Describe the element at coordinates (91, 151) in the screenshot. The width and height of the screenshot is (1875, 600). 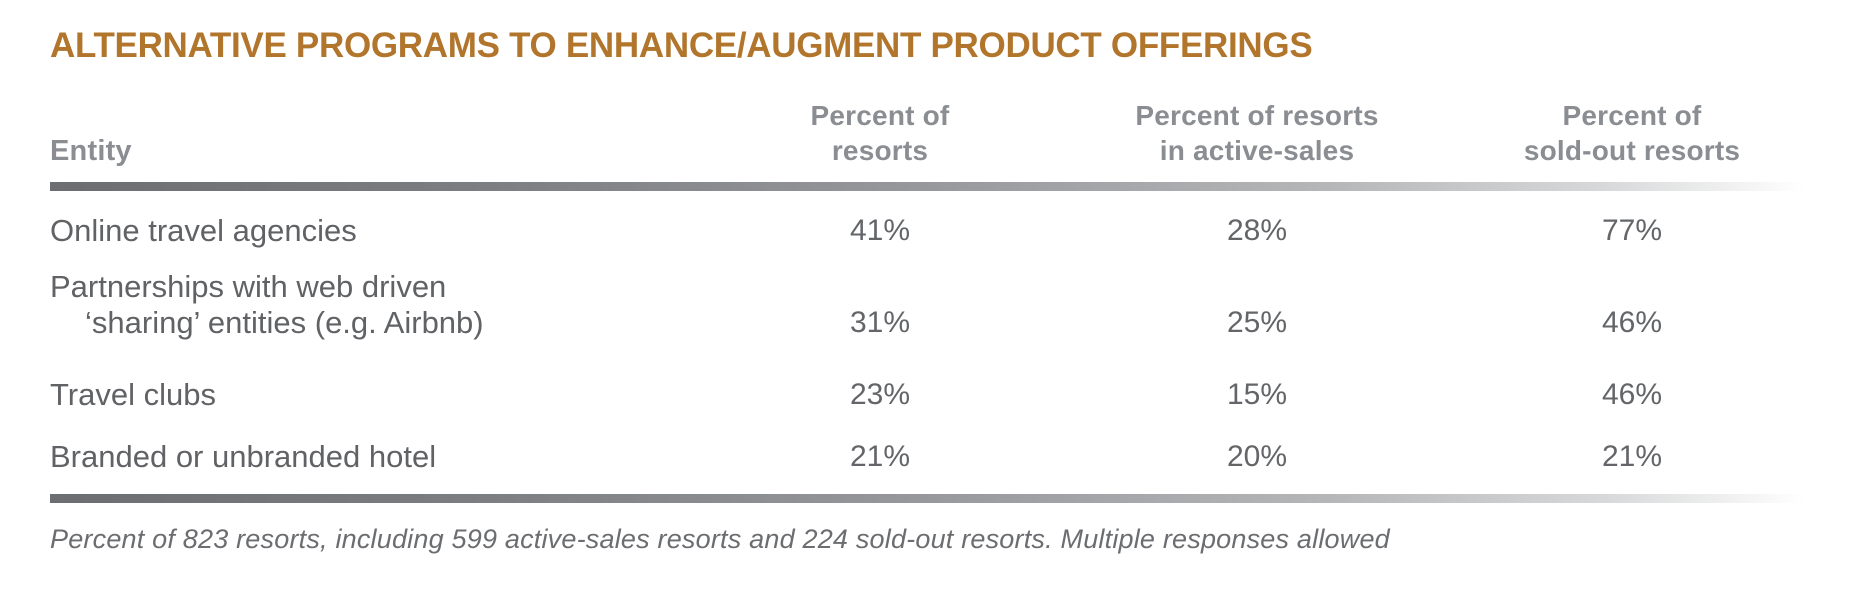
I see `column-header-entity: Entity` at that location.